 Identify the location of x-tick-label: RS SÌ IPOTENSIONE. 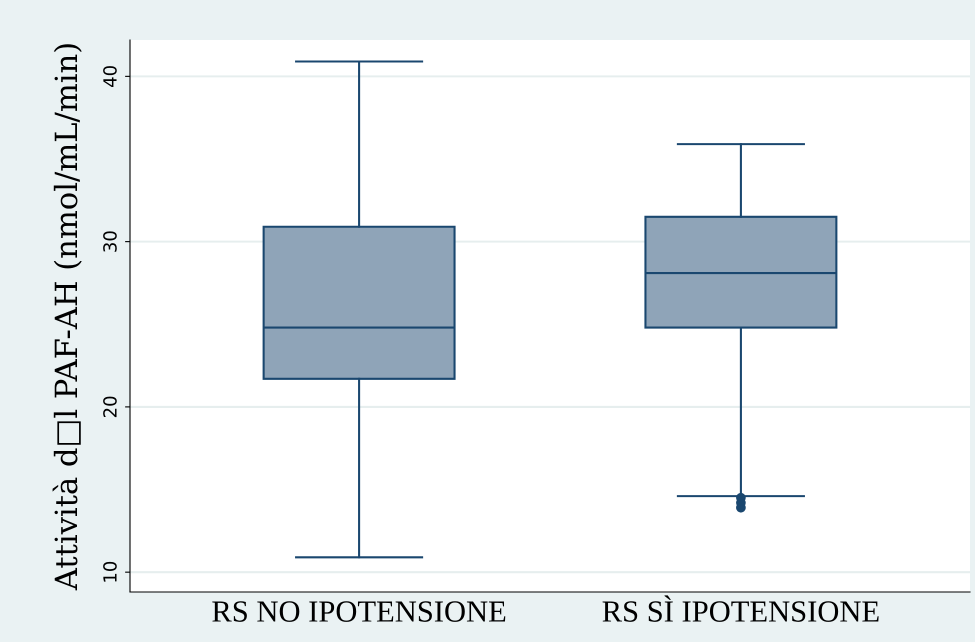
(740, 608).